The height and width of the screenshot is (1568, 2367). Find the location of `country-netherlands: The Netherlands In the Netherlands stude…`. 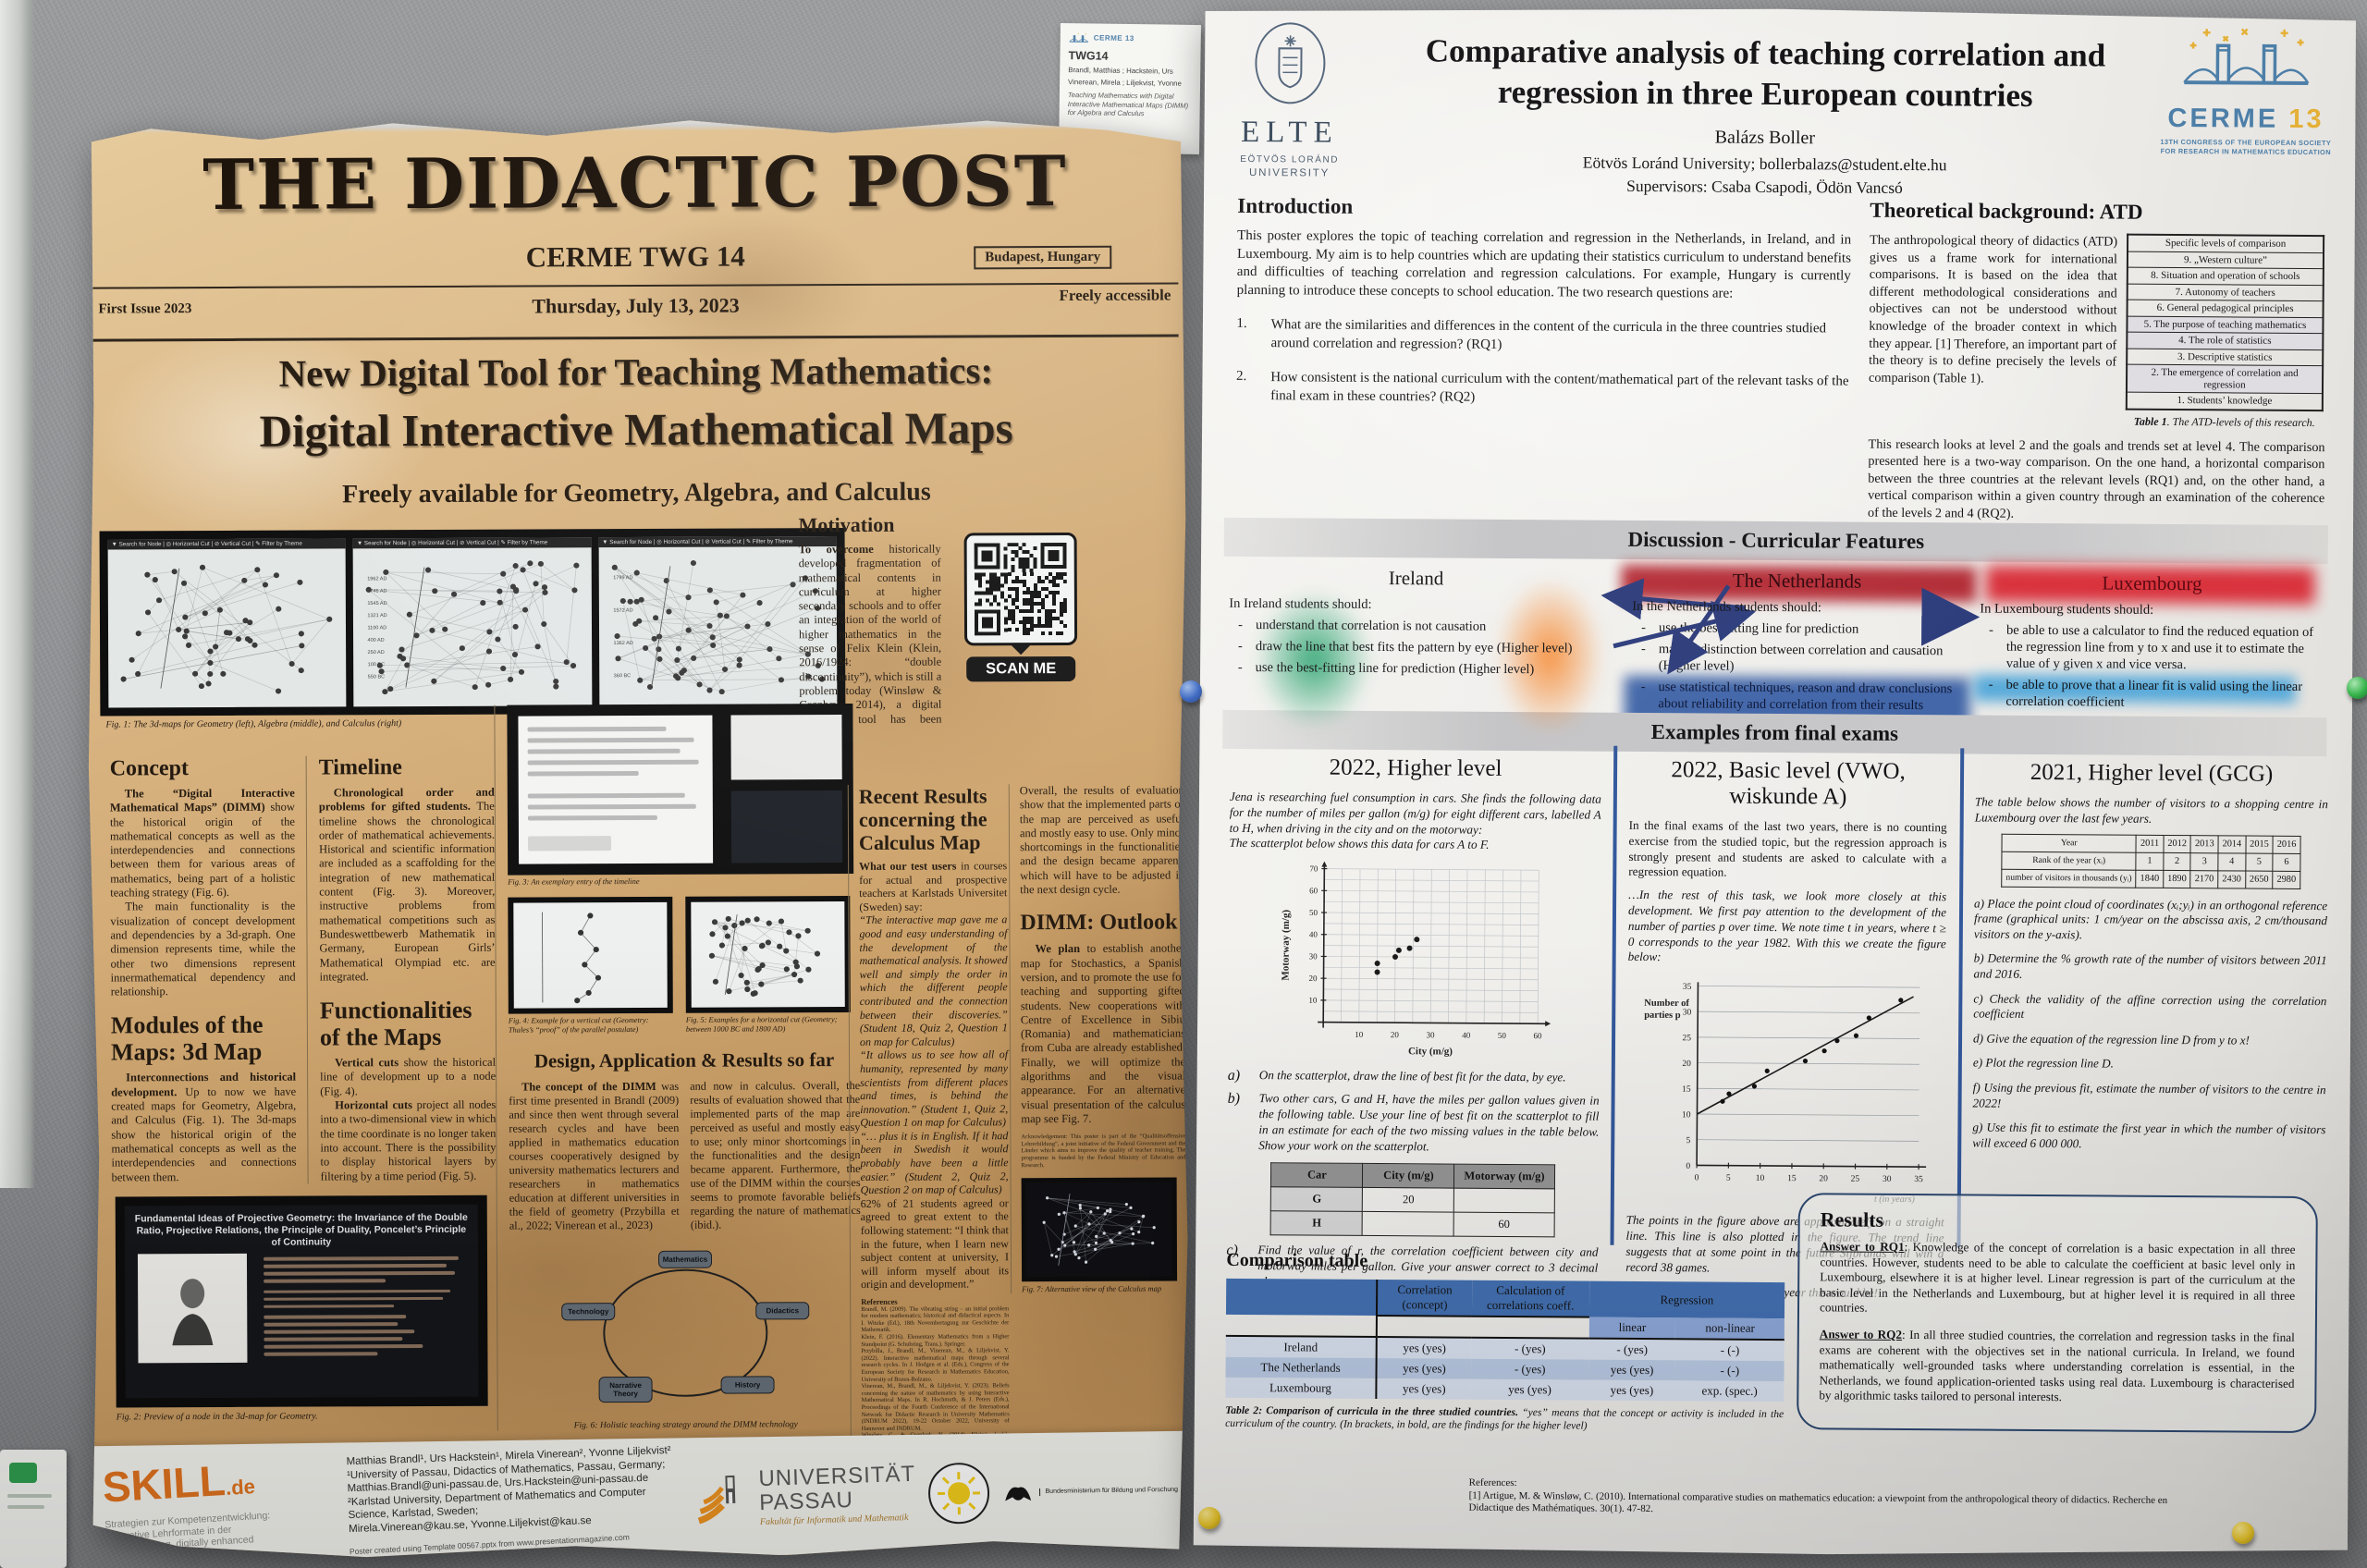

country-netherlands: The Netherlands In the Netherlands stude… is located at coordinates (1797, 640).